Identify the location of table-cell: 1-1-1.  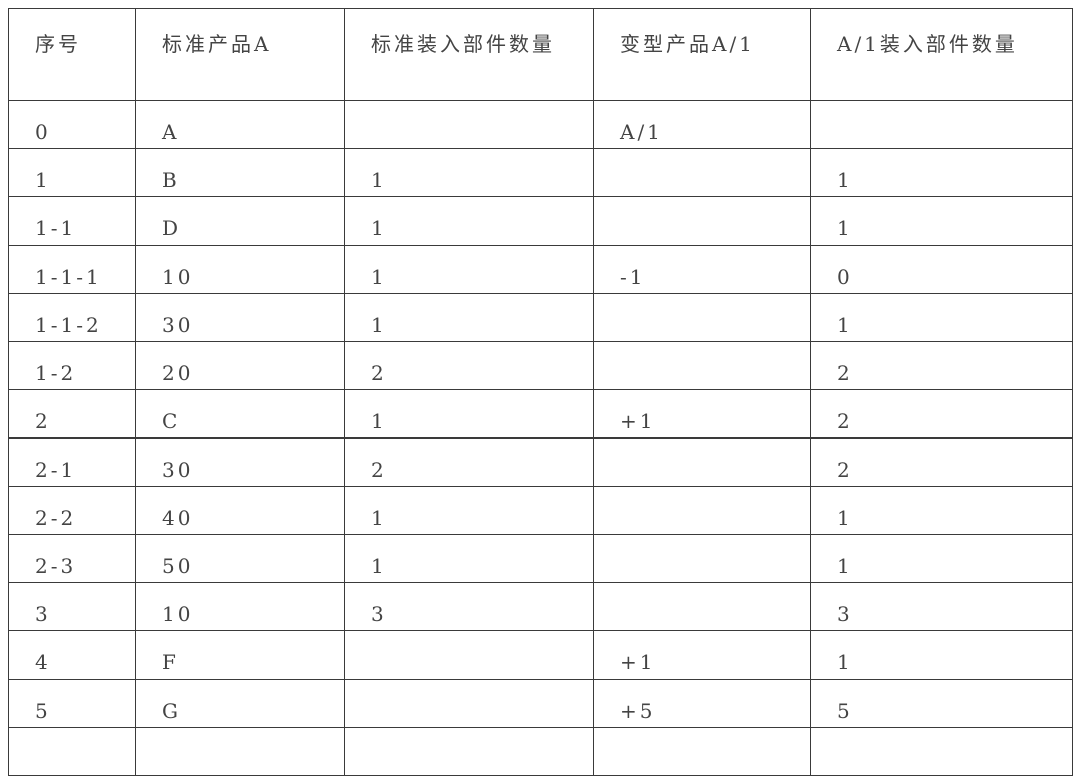
(72, 269).